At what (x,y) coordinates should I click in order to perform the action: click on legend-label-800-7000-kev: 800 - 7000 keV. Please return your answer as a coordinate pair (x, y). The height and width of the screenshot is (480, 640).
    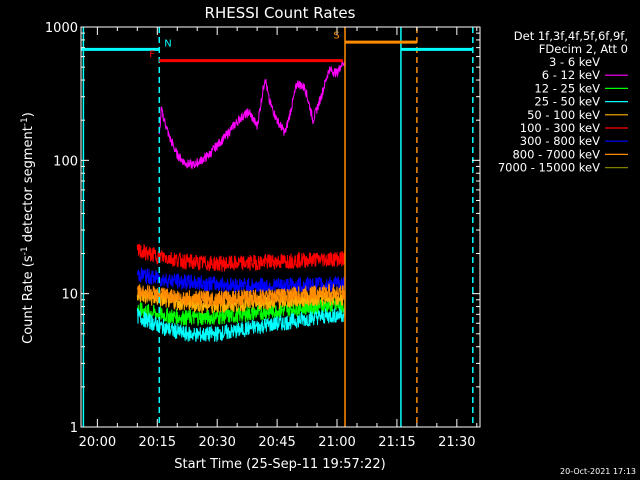
    Looking at the image, I should click on (556, 154).